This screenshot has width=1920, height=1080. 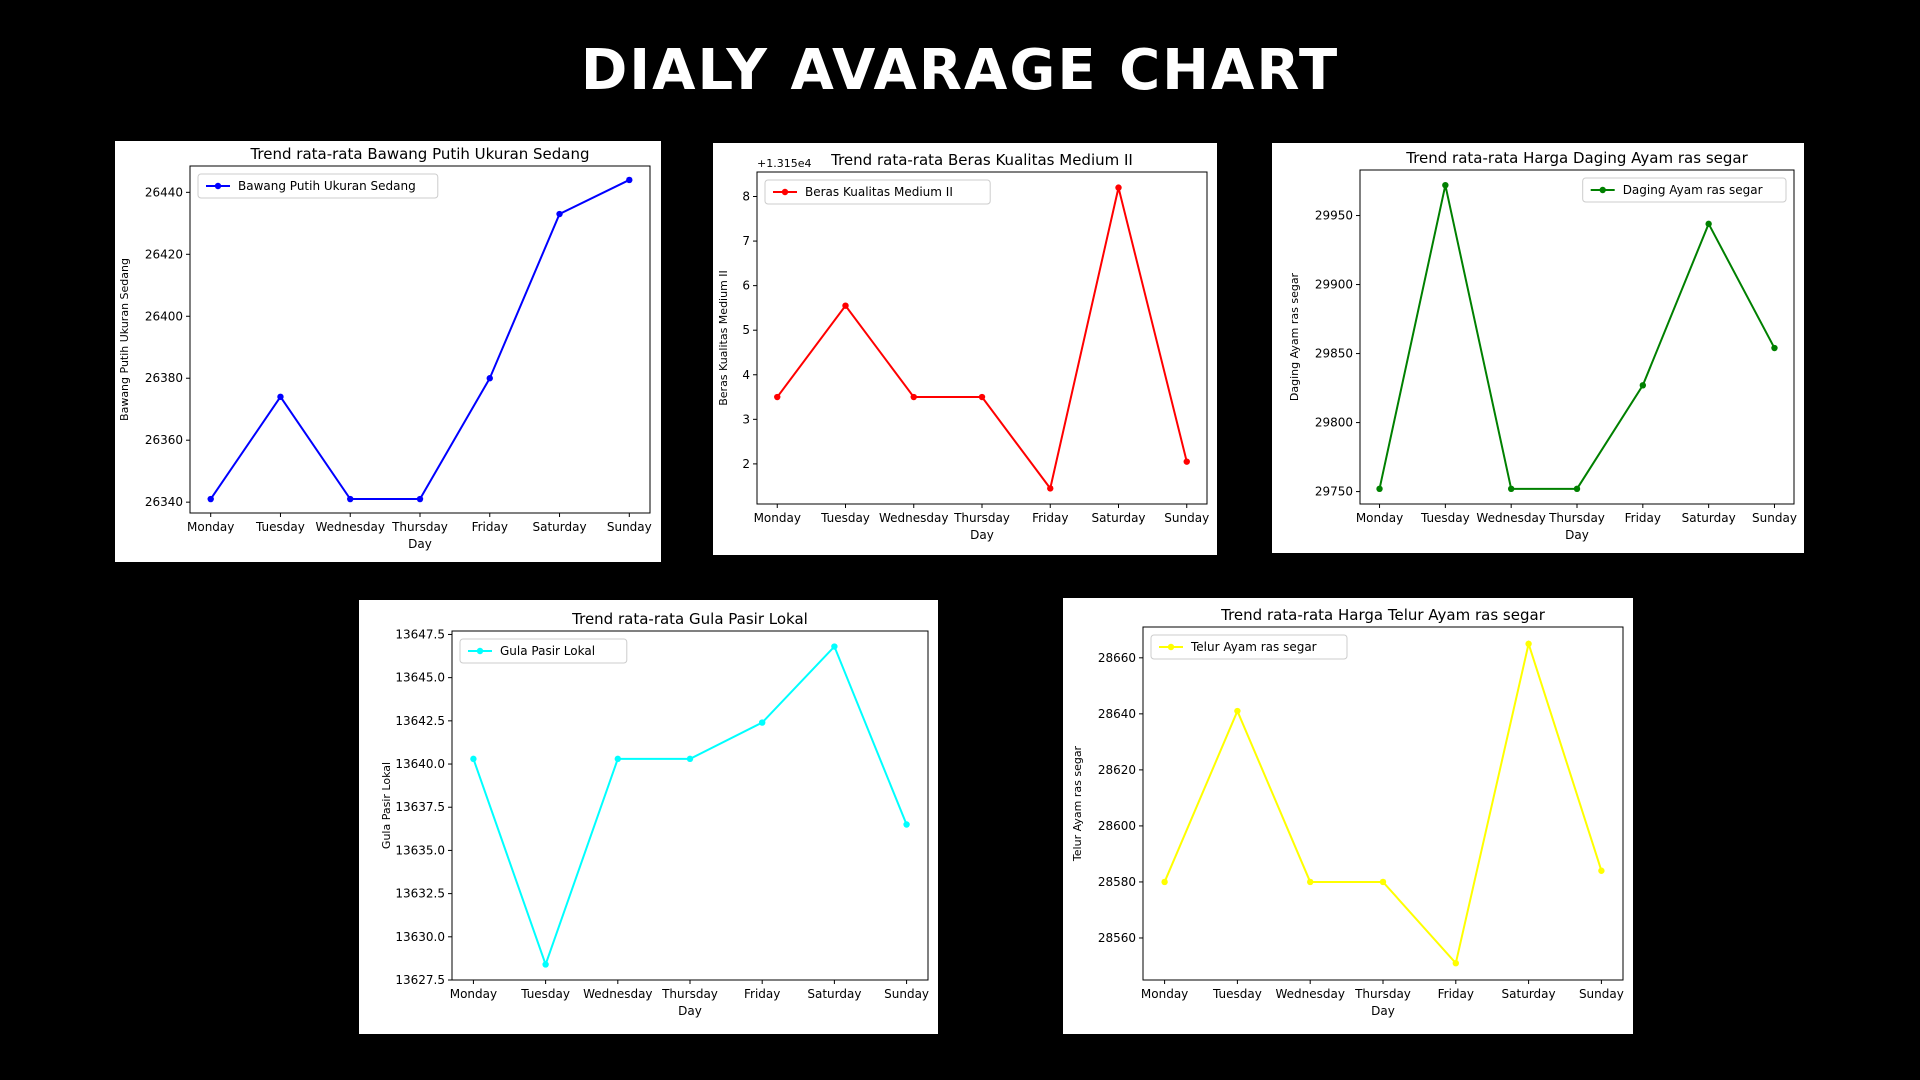 I want to click on y-tick-label: 13640.0, so click(x=420, y=764).